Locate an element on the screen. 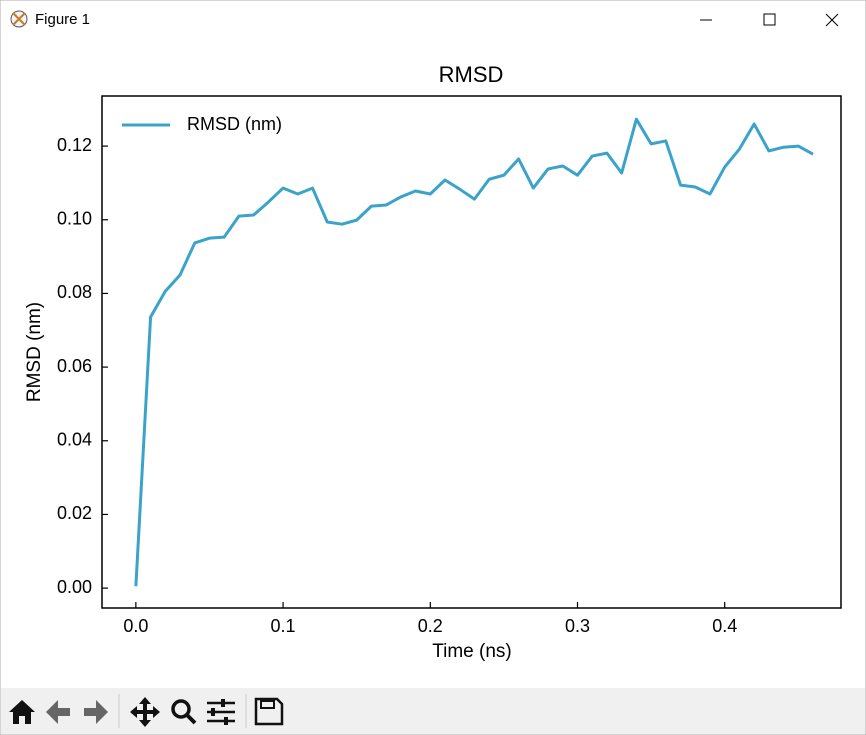 The height and width of the screenshot is (735, 866). legend-label: RMSD (nm) is located at coordinates (234, 124).